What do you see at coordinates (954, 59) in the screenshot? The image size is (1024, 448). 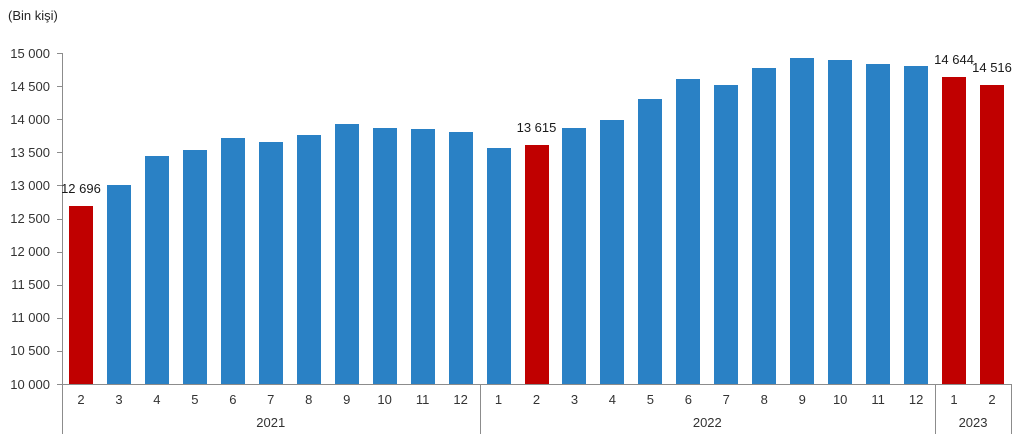 I see `bar-value-label: 14 644` at bounding box center [954, 59].